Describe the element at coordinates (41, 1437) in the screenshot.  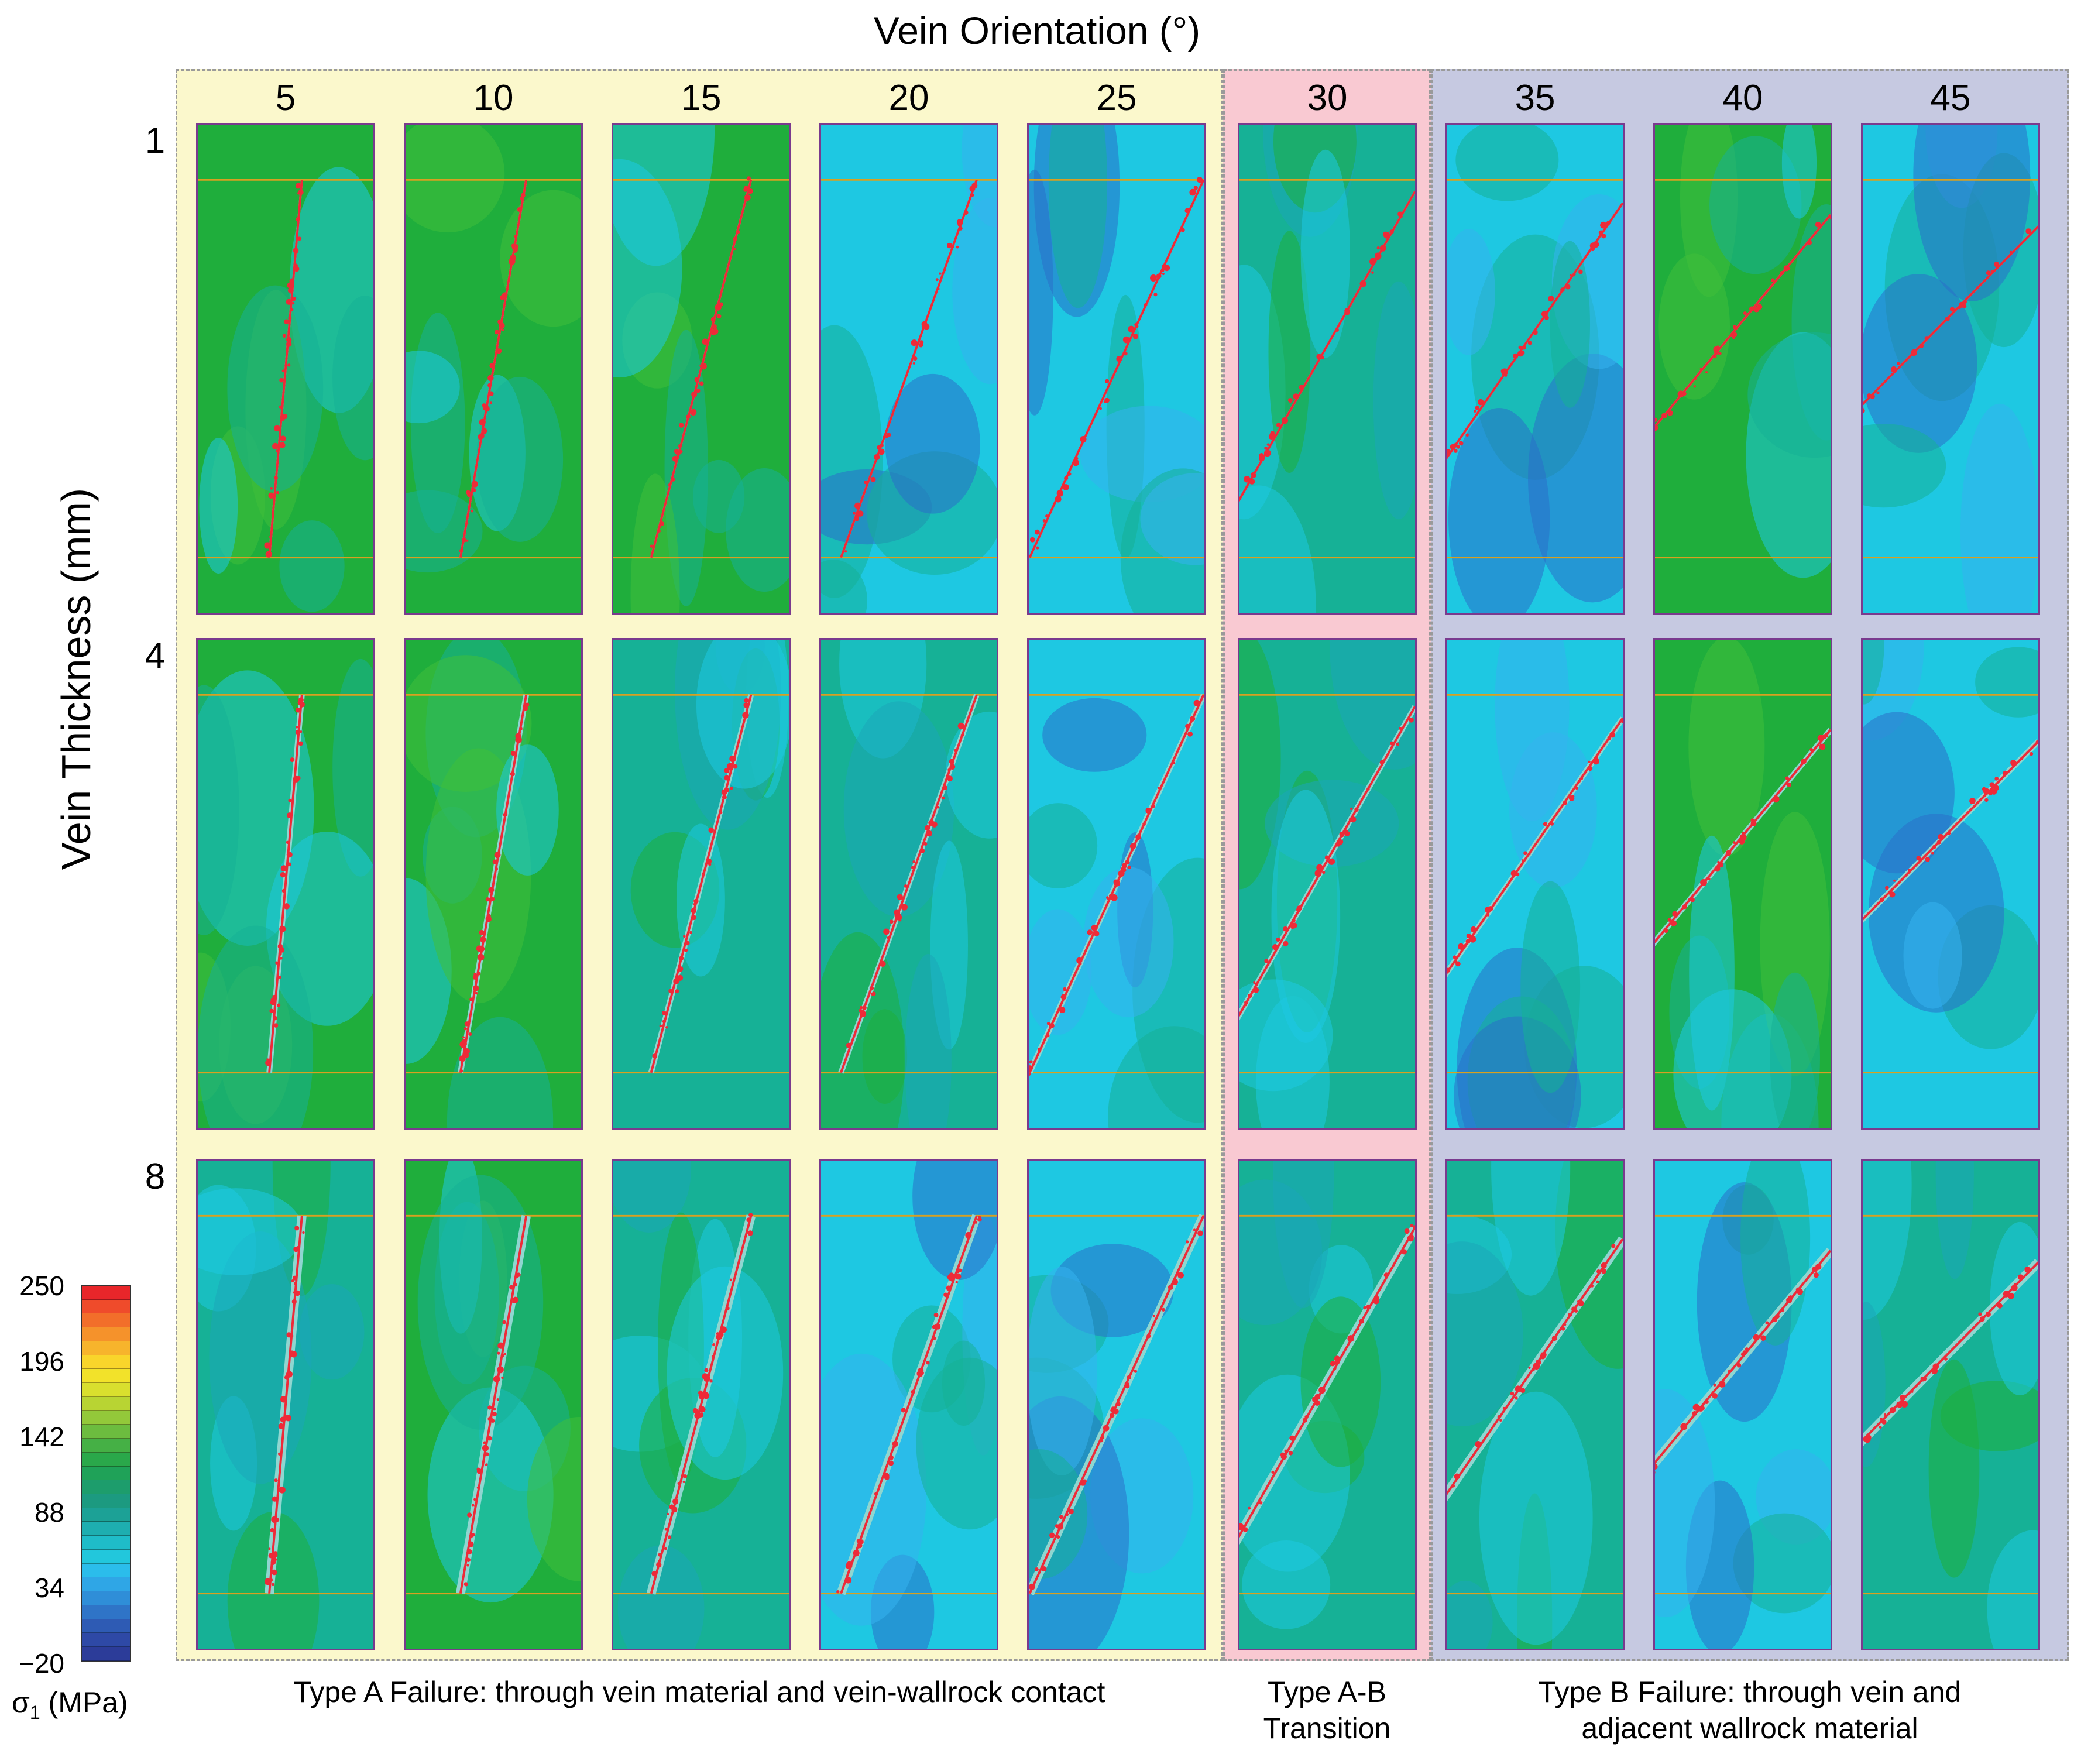
I see `colorbar-tick-2: 142` at that location.